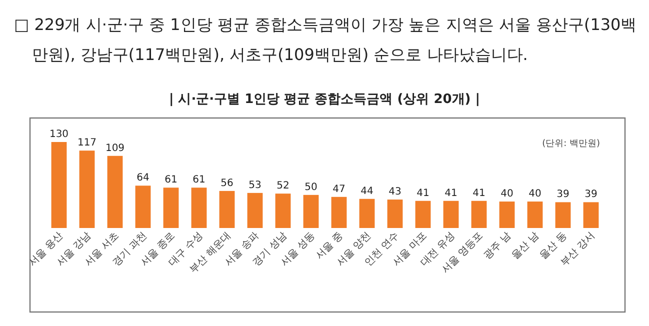 The height and width of the screenshot is (326, 649). I want to click on data-label: 130, so click(59, 134).